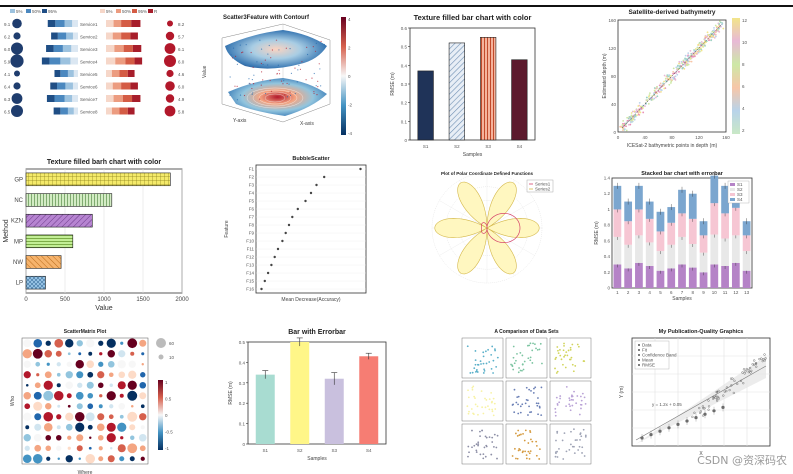 This screenshot has height=474, width=793. Describe the element at coordinates (311, 159) in the screenshot. I see `chart-title: BubbleScatter` at that location.